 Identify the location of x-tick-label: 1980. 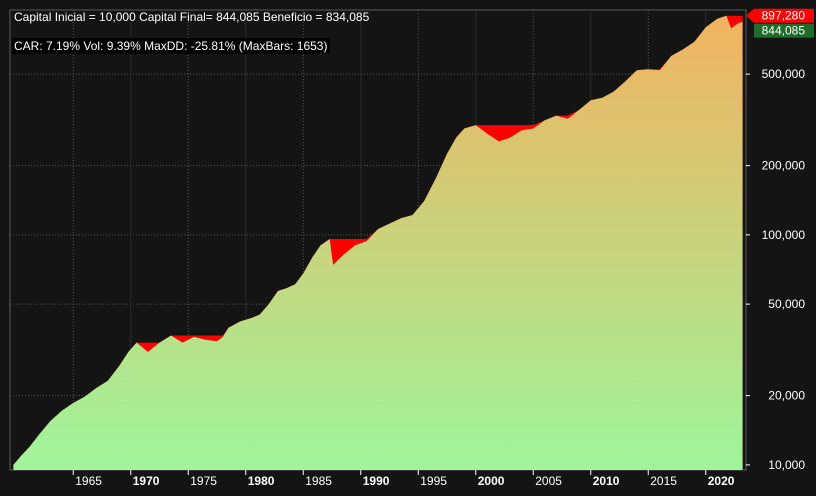
(261, 481).